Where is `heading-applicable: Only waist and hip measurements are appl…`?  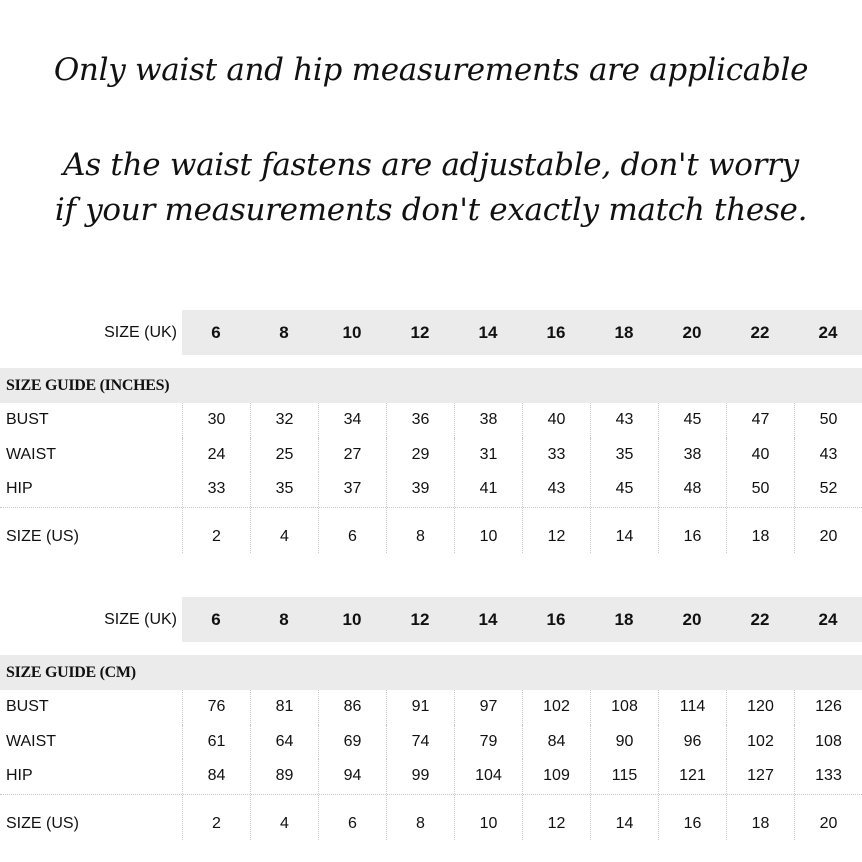 heading-applicable: Only waist and hip measurements are appl… is located at coordinates (431, 70).